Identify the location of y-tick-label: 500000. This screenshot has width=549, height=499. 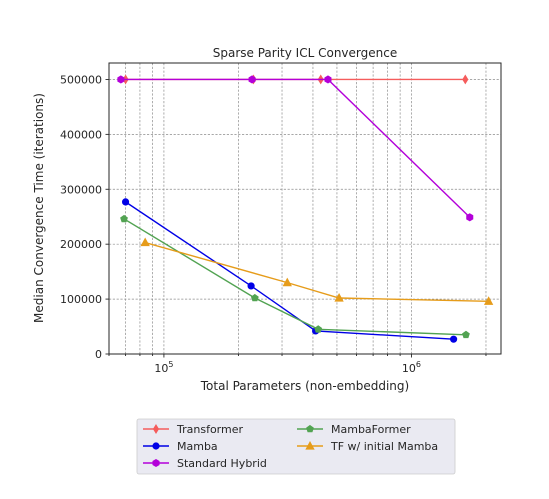
(81, 79).